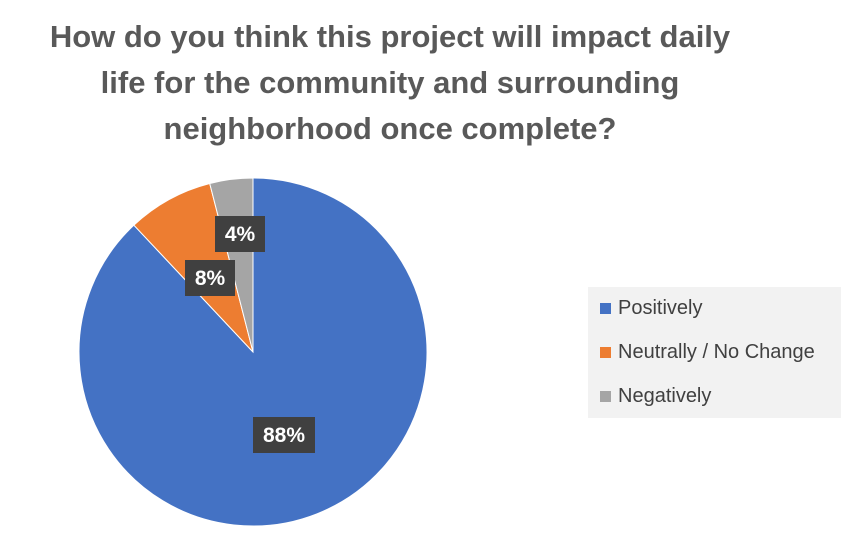  I want to click on data-label-neutrally-no-change: 8%, so click(210, 278).